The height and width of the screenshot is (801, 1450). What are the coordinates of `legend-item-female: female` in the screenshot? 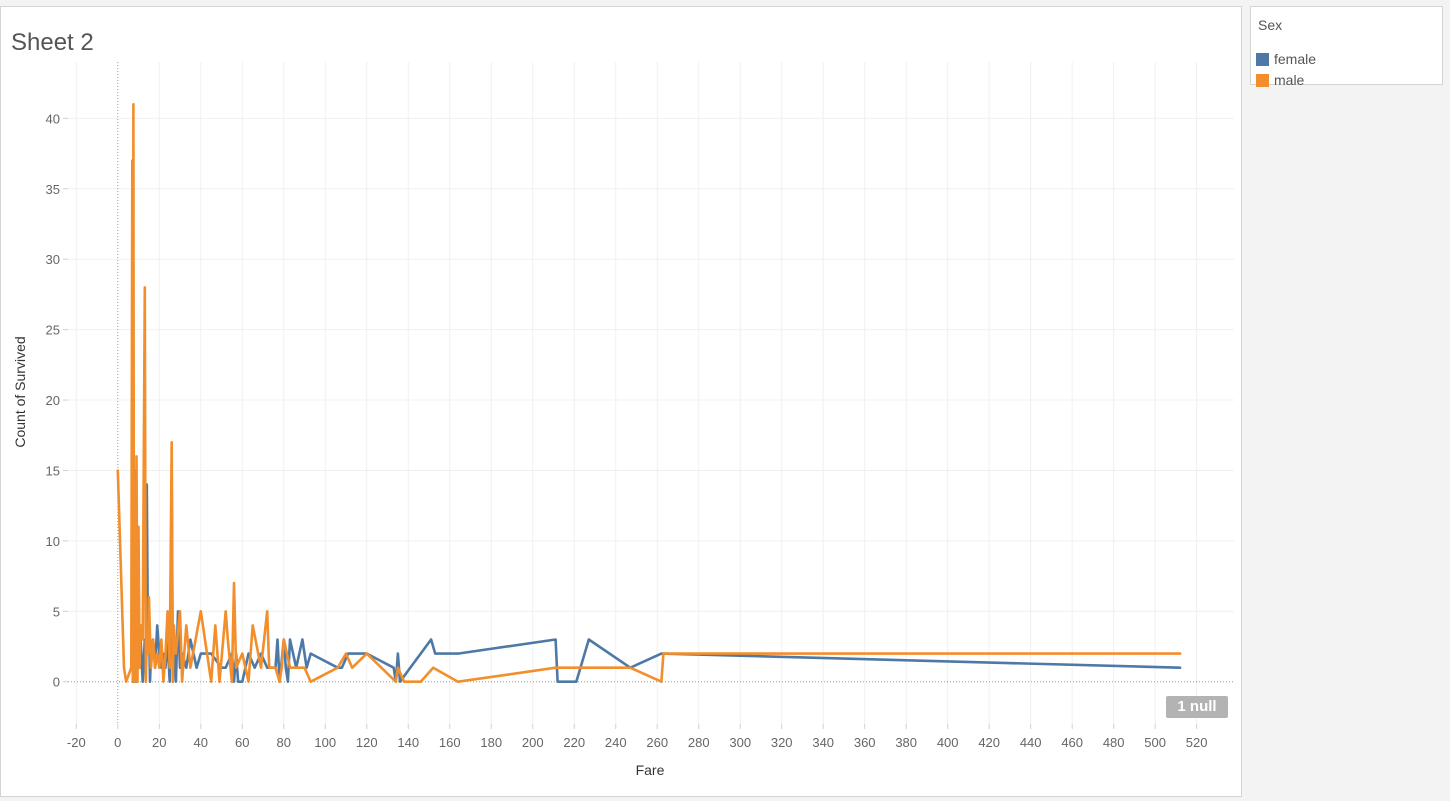 It's located at (1286, 59).